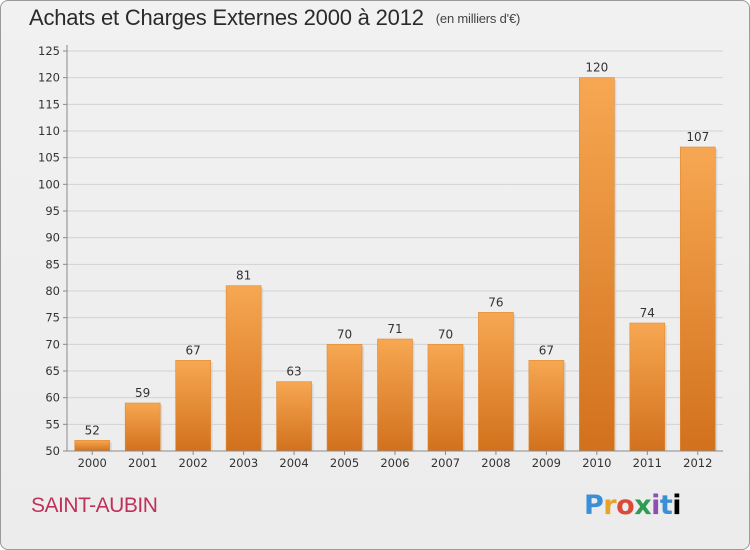 This screenshot has width=750, height=550. Describe the element at coordinates (546, 463) in the screenshot. I see `x-tick-label: 2009` at that location.